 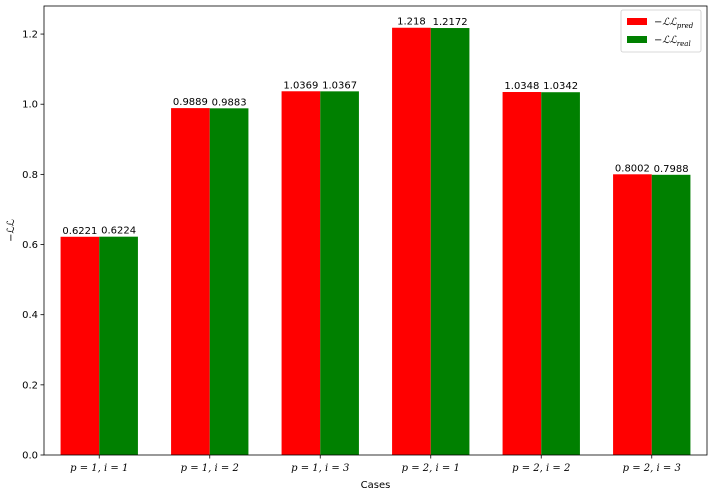 I want to click on legend-swatch-real, so click(x=637, y=39).